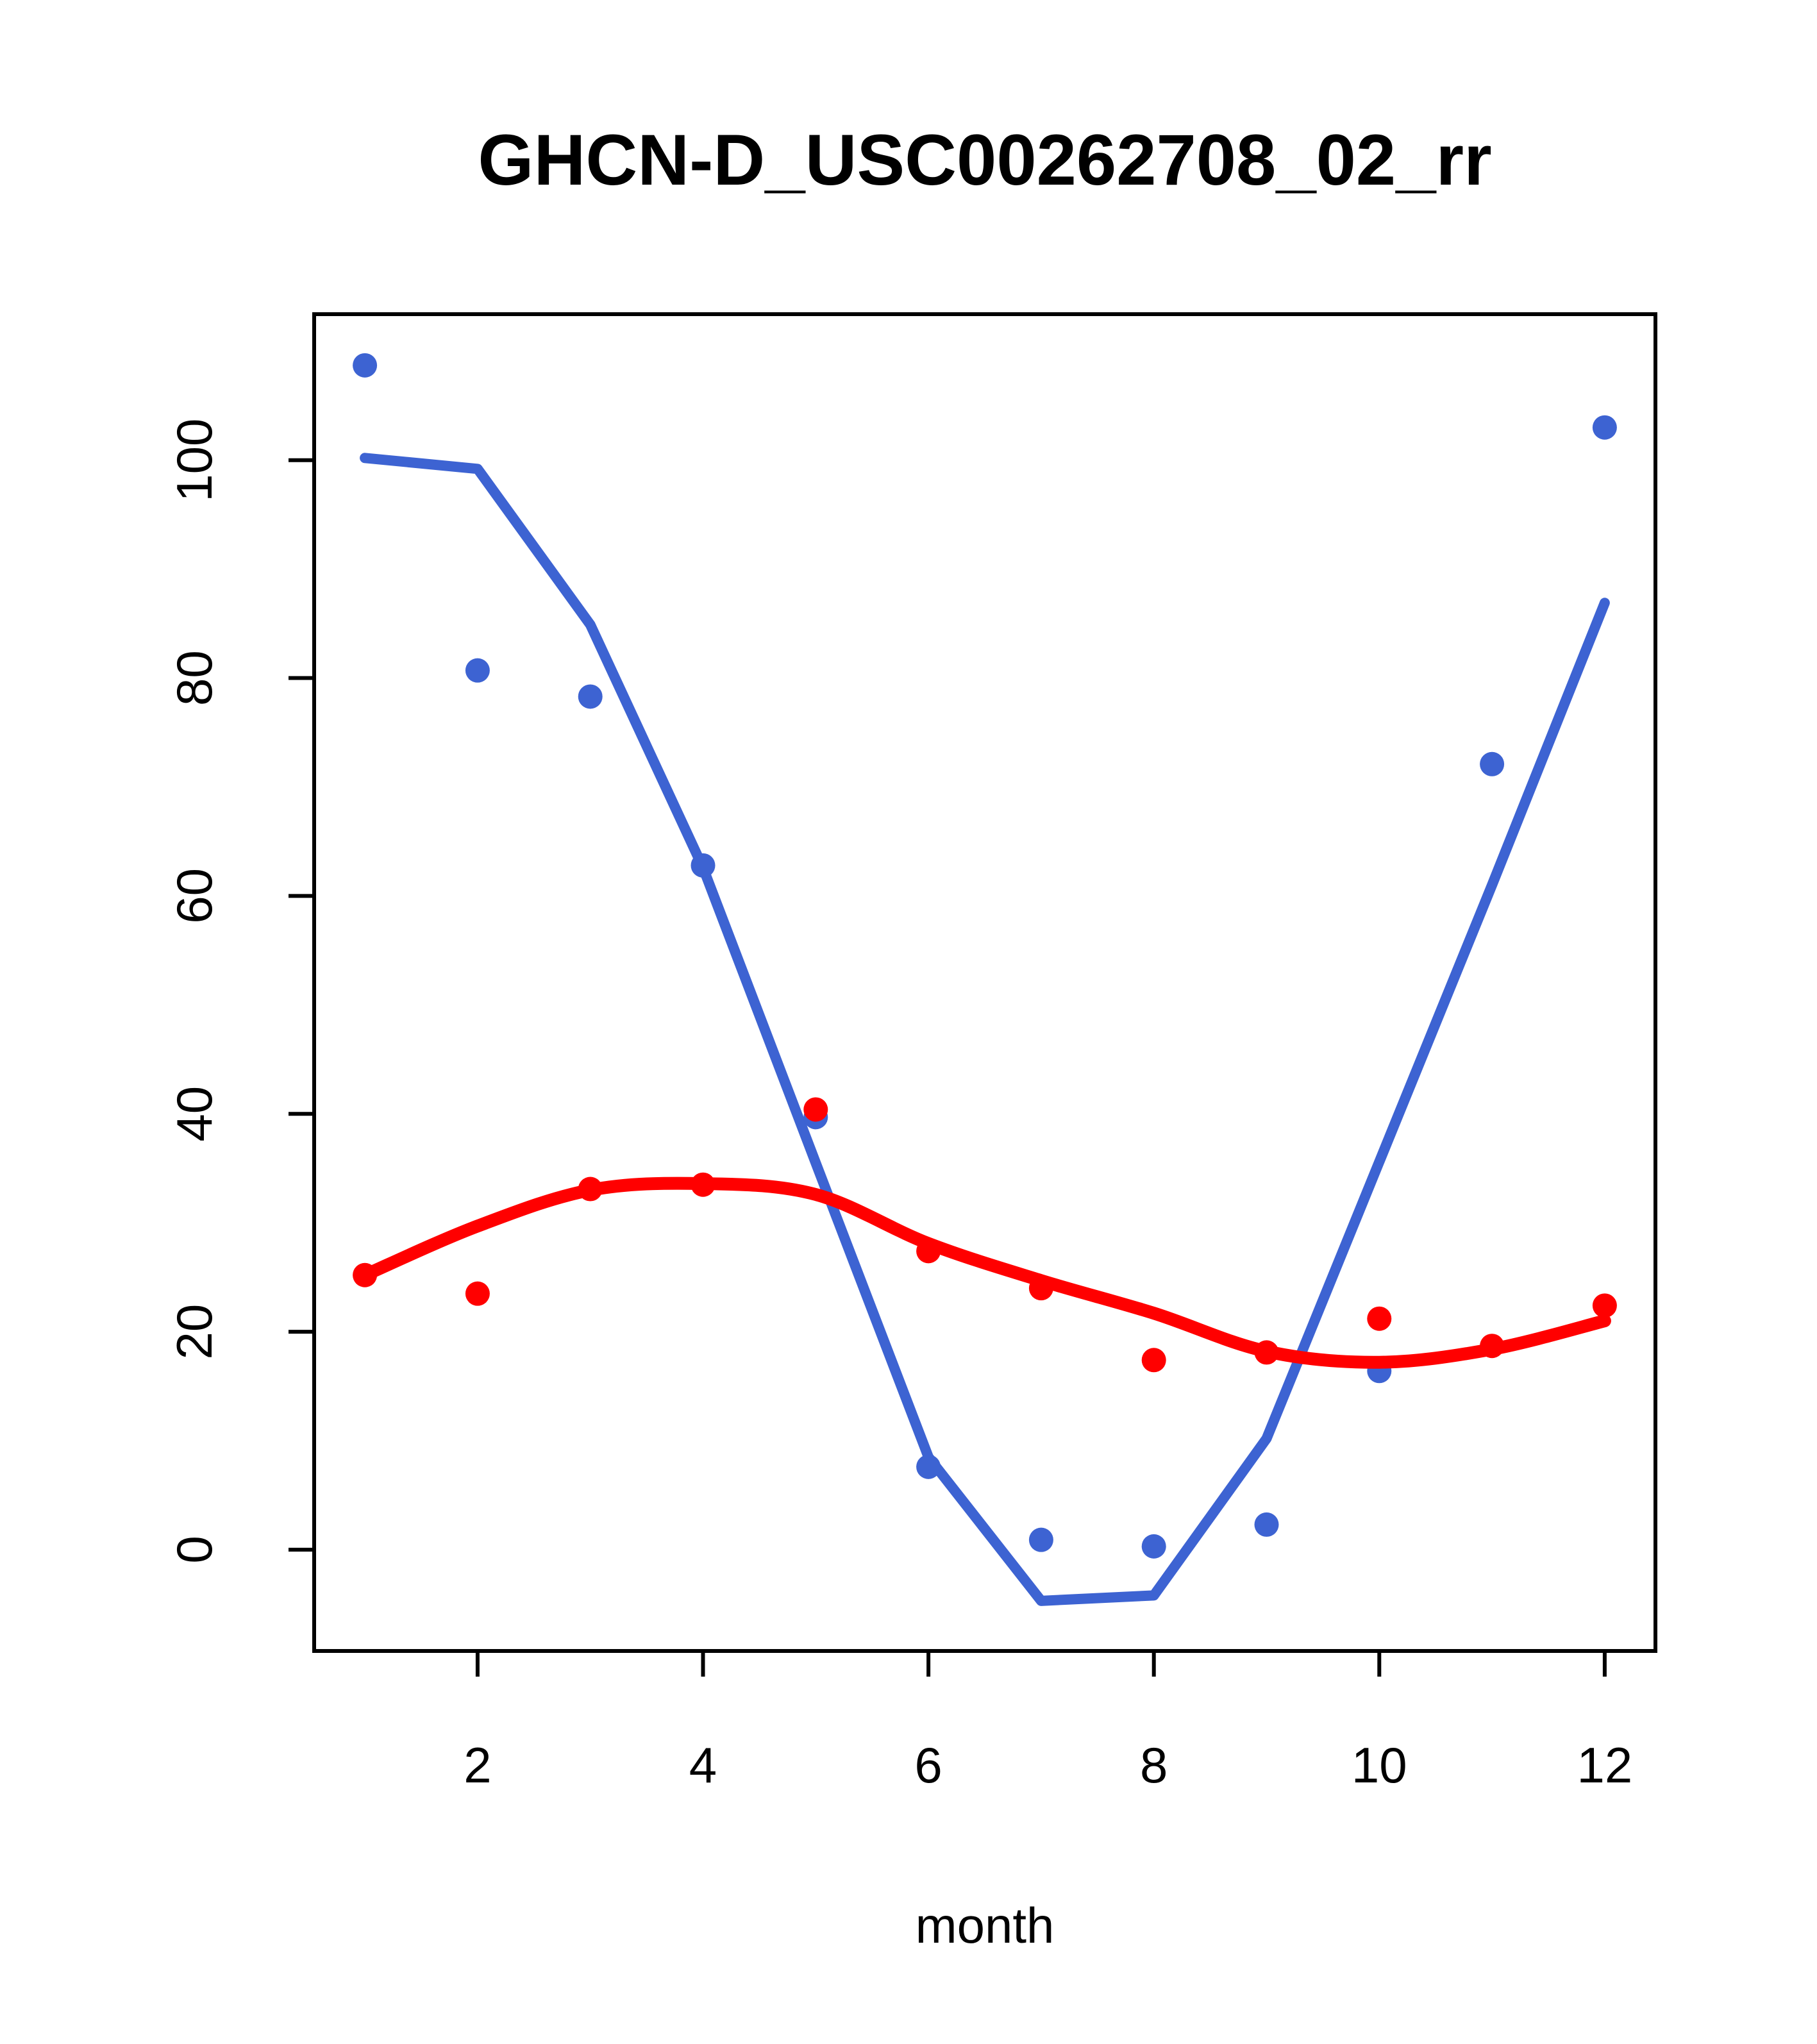 The image size is (1817, 2044). What do you see at coordinates (1154, 1765) in the screenshot?
I see `x-tick-label: 8` at bounding box center [1154, 1765].